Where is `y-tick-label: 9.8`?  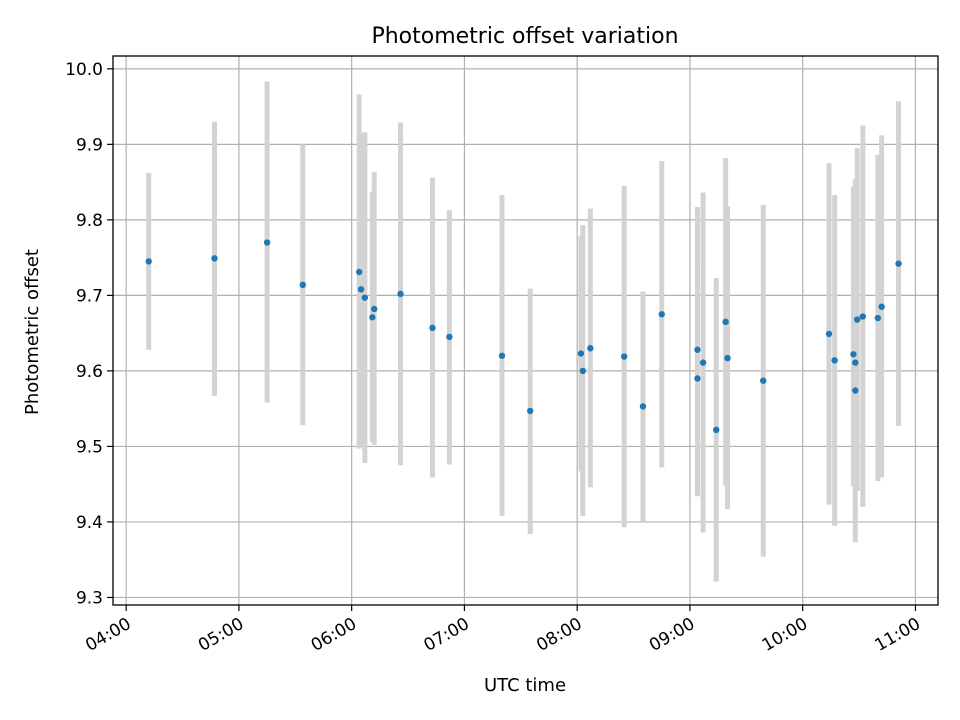
y-tick-label: 9.8 is located at coordinates (89, 221).